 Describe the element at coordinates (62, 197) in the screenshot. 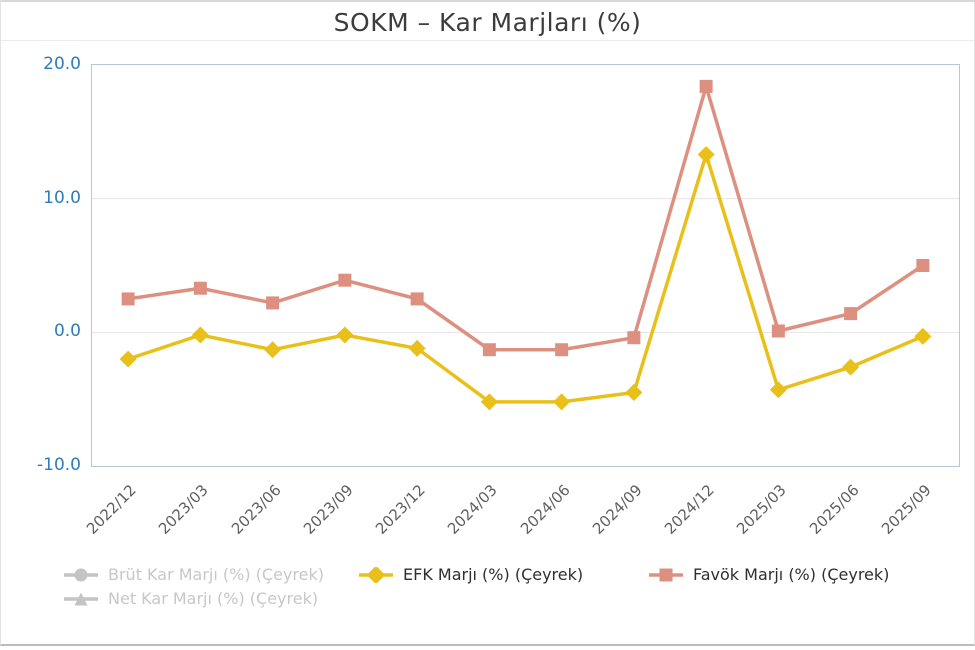

I see `y-tick-label: 10.0` at that location.